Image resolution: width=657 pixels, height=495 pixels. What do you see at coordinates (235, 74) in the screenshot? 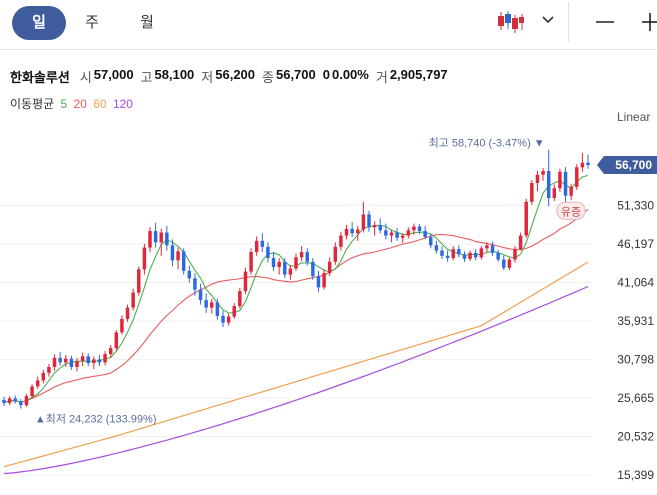
I see `low-value: 56,200` at bounding box center [235, 74].